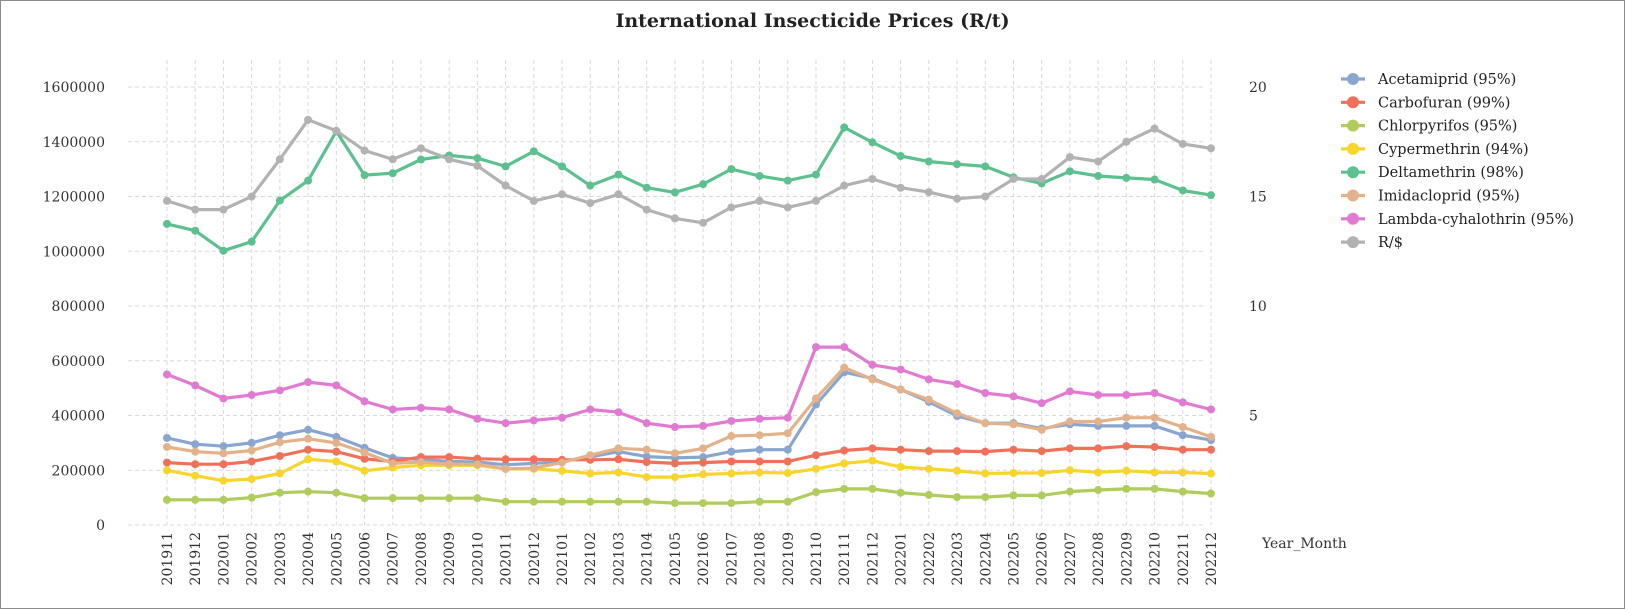  I want to click on x-axis-label: Year_Month, so click(1304, 544).